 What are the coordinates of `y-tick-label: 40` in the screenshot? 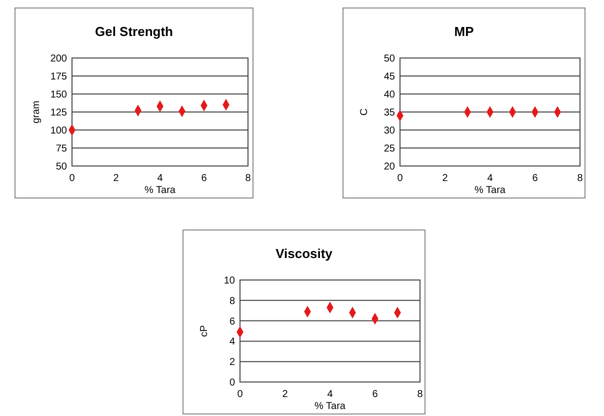 It's located at (390, 95).